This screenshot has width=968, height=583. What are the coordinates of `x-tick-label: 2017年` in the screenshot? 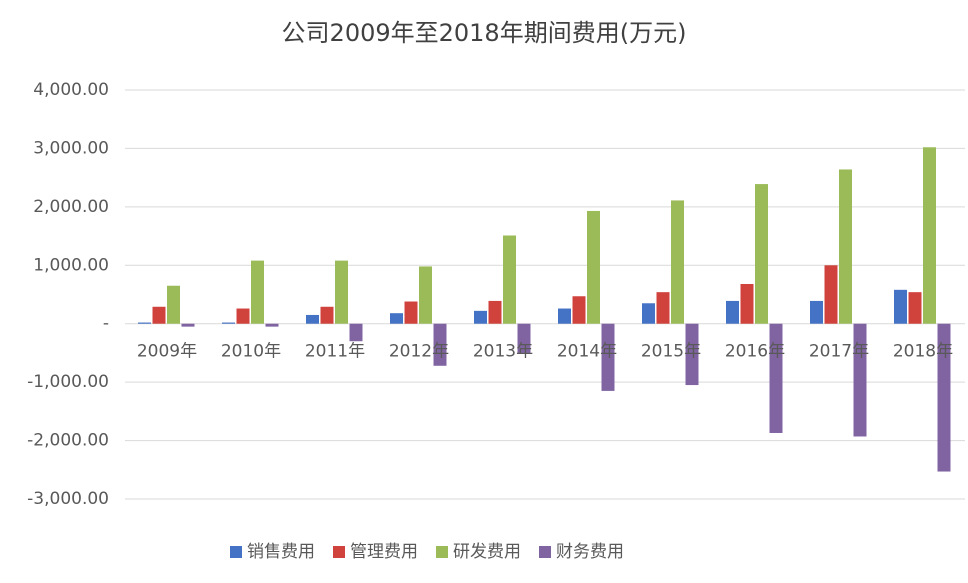 It's located at (839, 352).